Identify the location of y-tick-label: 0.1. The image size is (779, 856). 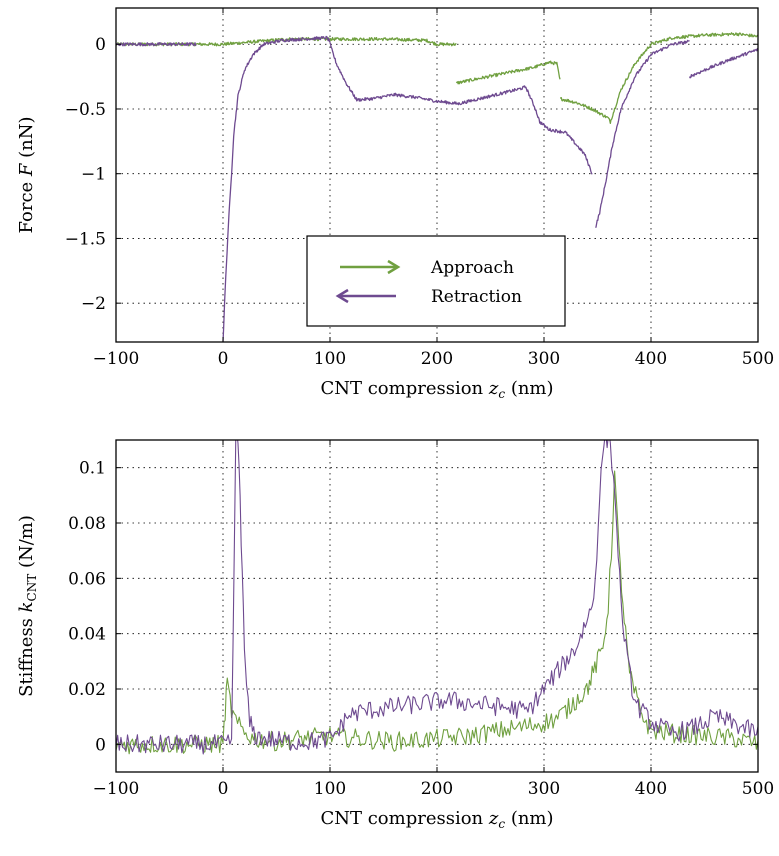
(92, 469).